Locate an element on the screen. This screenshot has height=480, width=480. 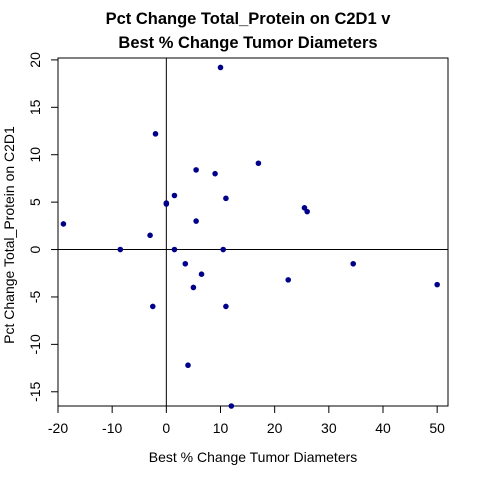
x-tick-label: -20 is located at coordinates (58, 428).